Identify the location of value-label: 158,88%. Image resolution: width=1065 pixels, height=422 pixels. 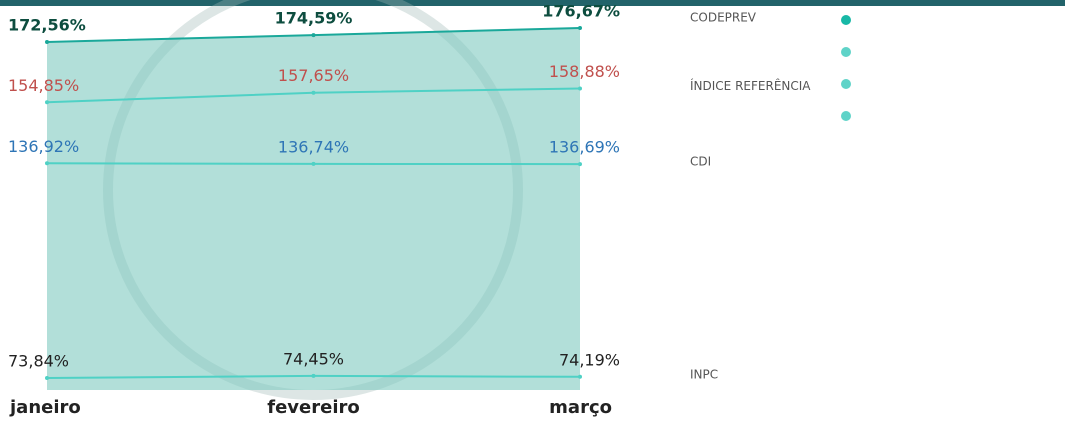
(584, 71).